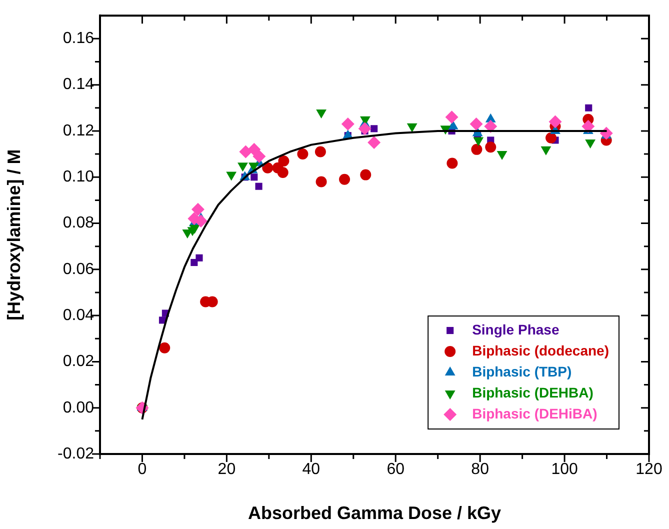  What do you see at coordinates (535, 413) in the screenshot?
I see `legend-label: Biphasic (DEHiBA)` at bounding box center [535, 413].